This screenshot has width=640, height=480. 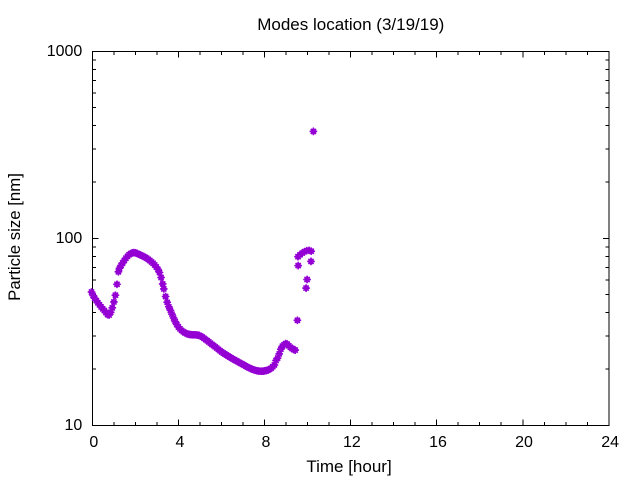 What do you see at coordinates (14, 237) in the screenshot?
I see `svg-text: Particle size [nm]` at bounding box center [14, 237].